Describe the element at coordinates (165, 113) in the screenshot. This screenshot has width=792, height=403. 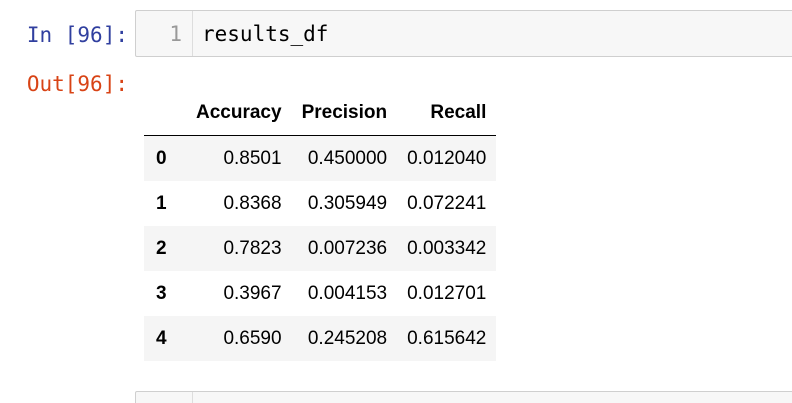
I see `index-header` at that location.